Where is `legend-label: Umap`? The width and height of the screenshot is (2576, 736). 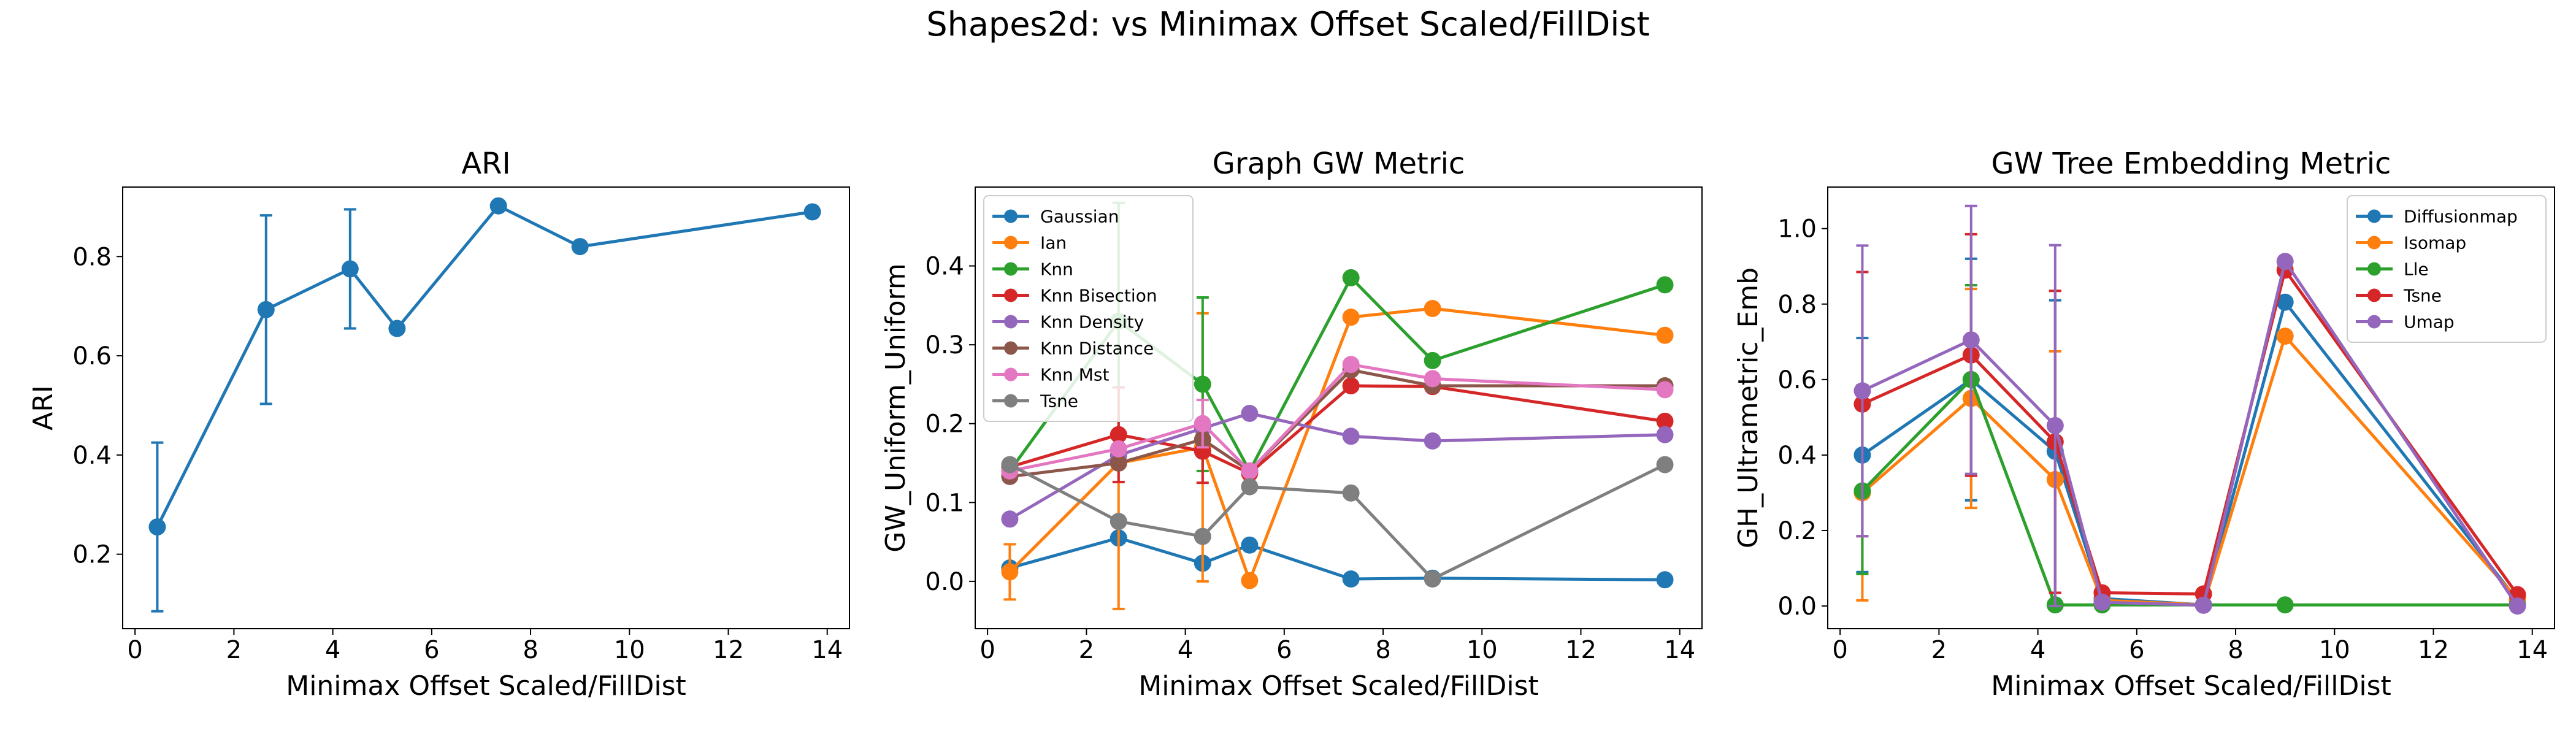 legend-label: Umap is located at coordinates (2429, 322).